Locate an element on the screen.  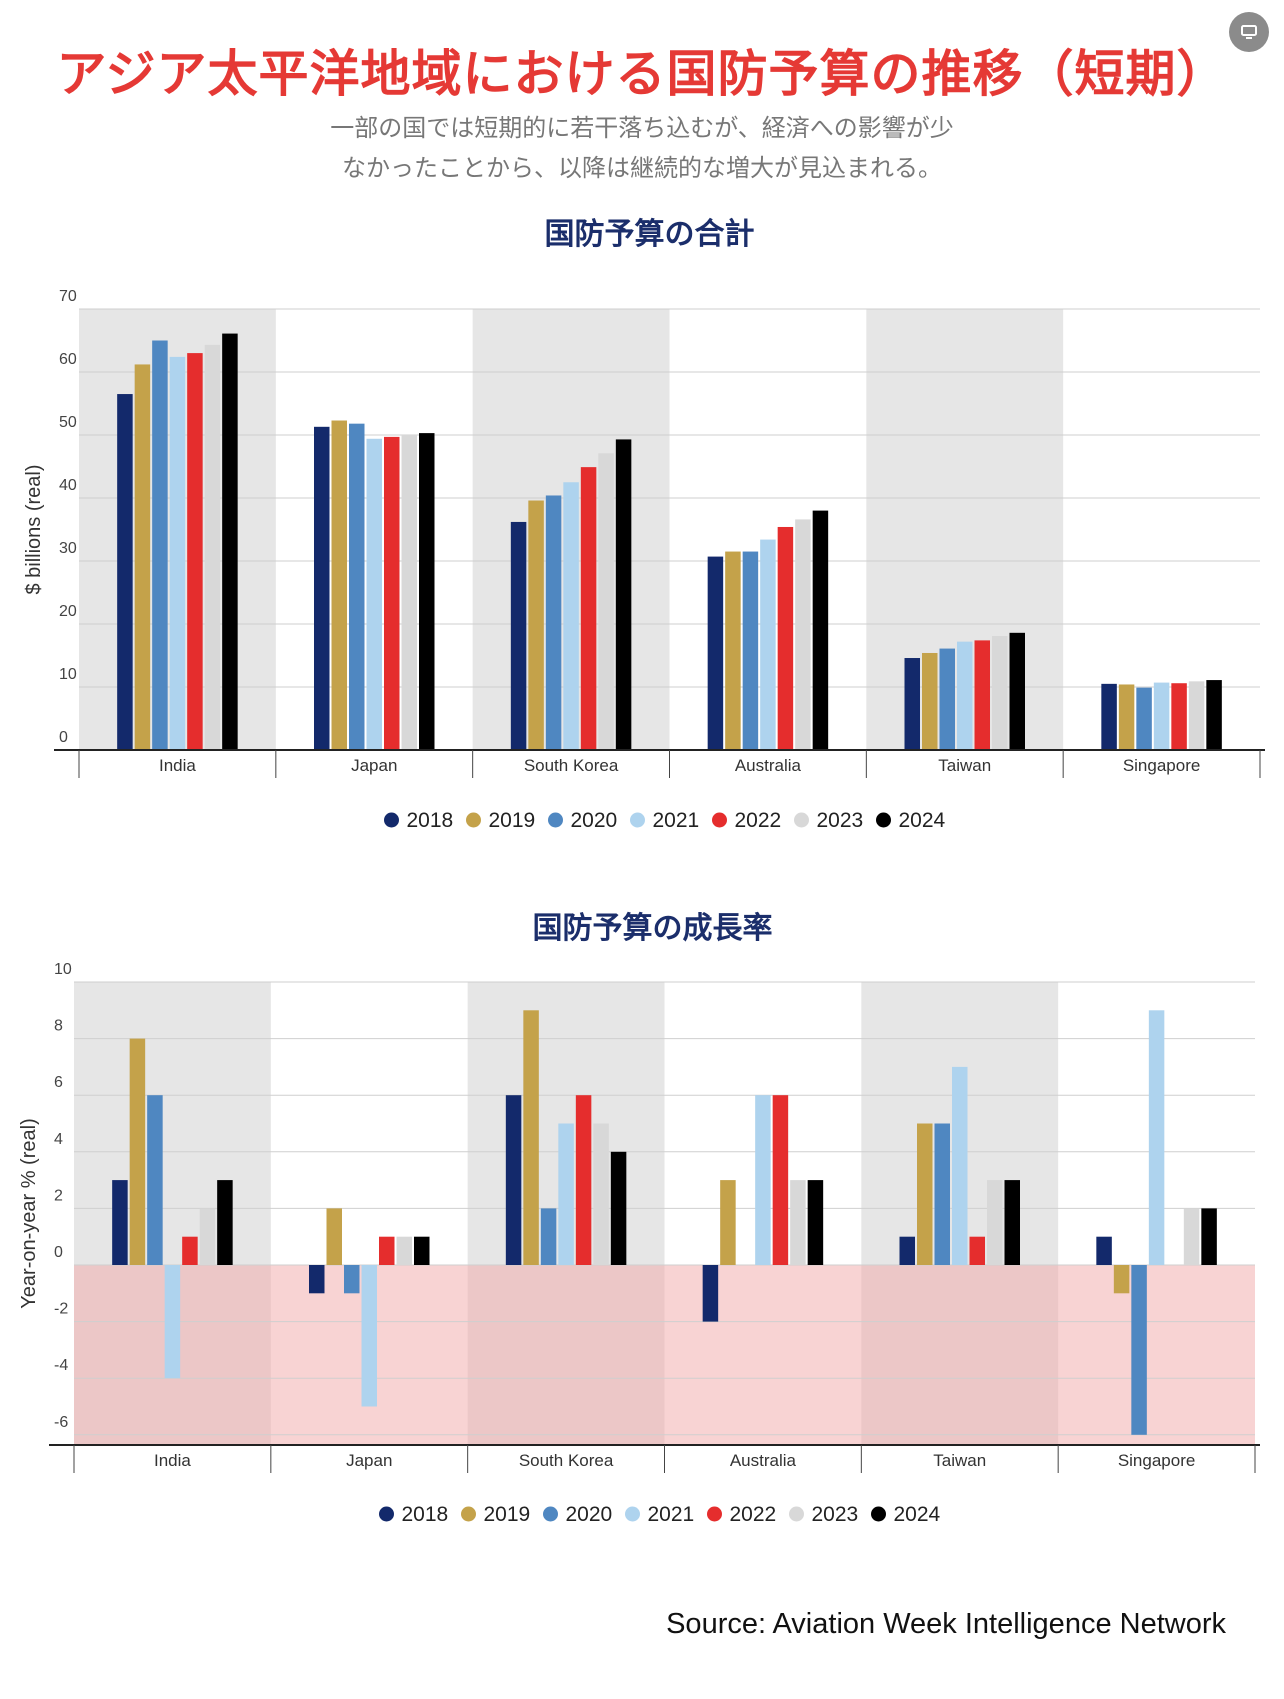
page-title: アジア太平洋地域における国防予算の推移（短期） is located at coordinates (642, 74).